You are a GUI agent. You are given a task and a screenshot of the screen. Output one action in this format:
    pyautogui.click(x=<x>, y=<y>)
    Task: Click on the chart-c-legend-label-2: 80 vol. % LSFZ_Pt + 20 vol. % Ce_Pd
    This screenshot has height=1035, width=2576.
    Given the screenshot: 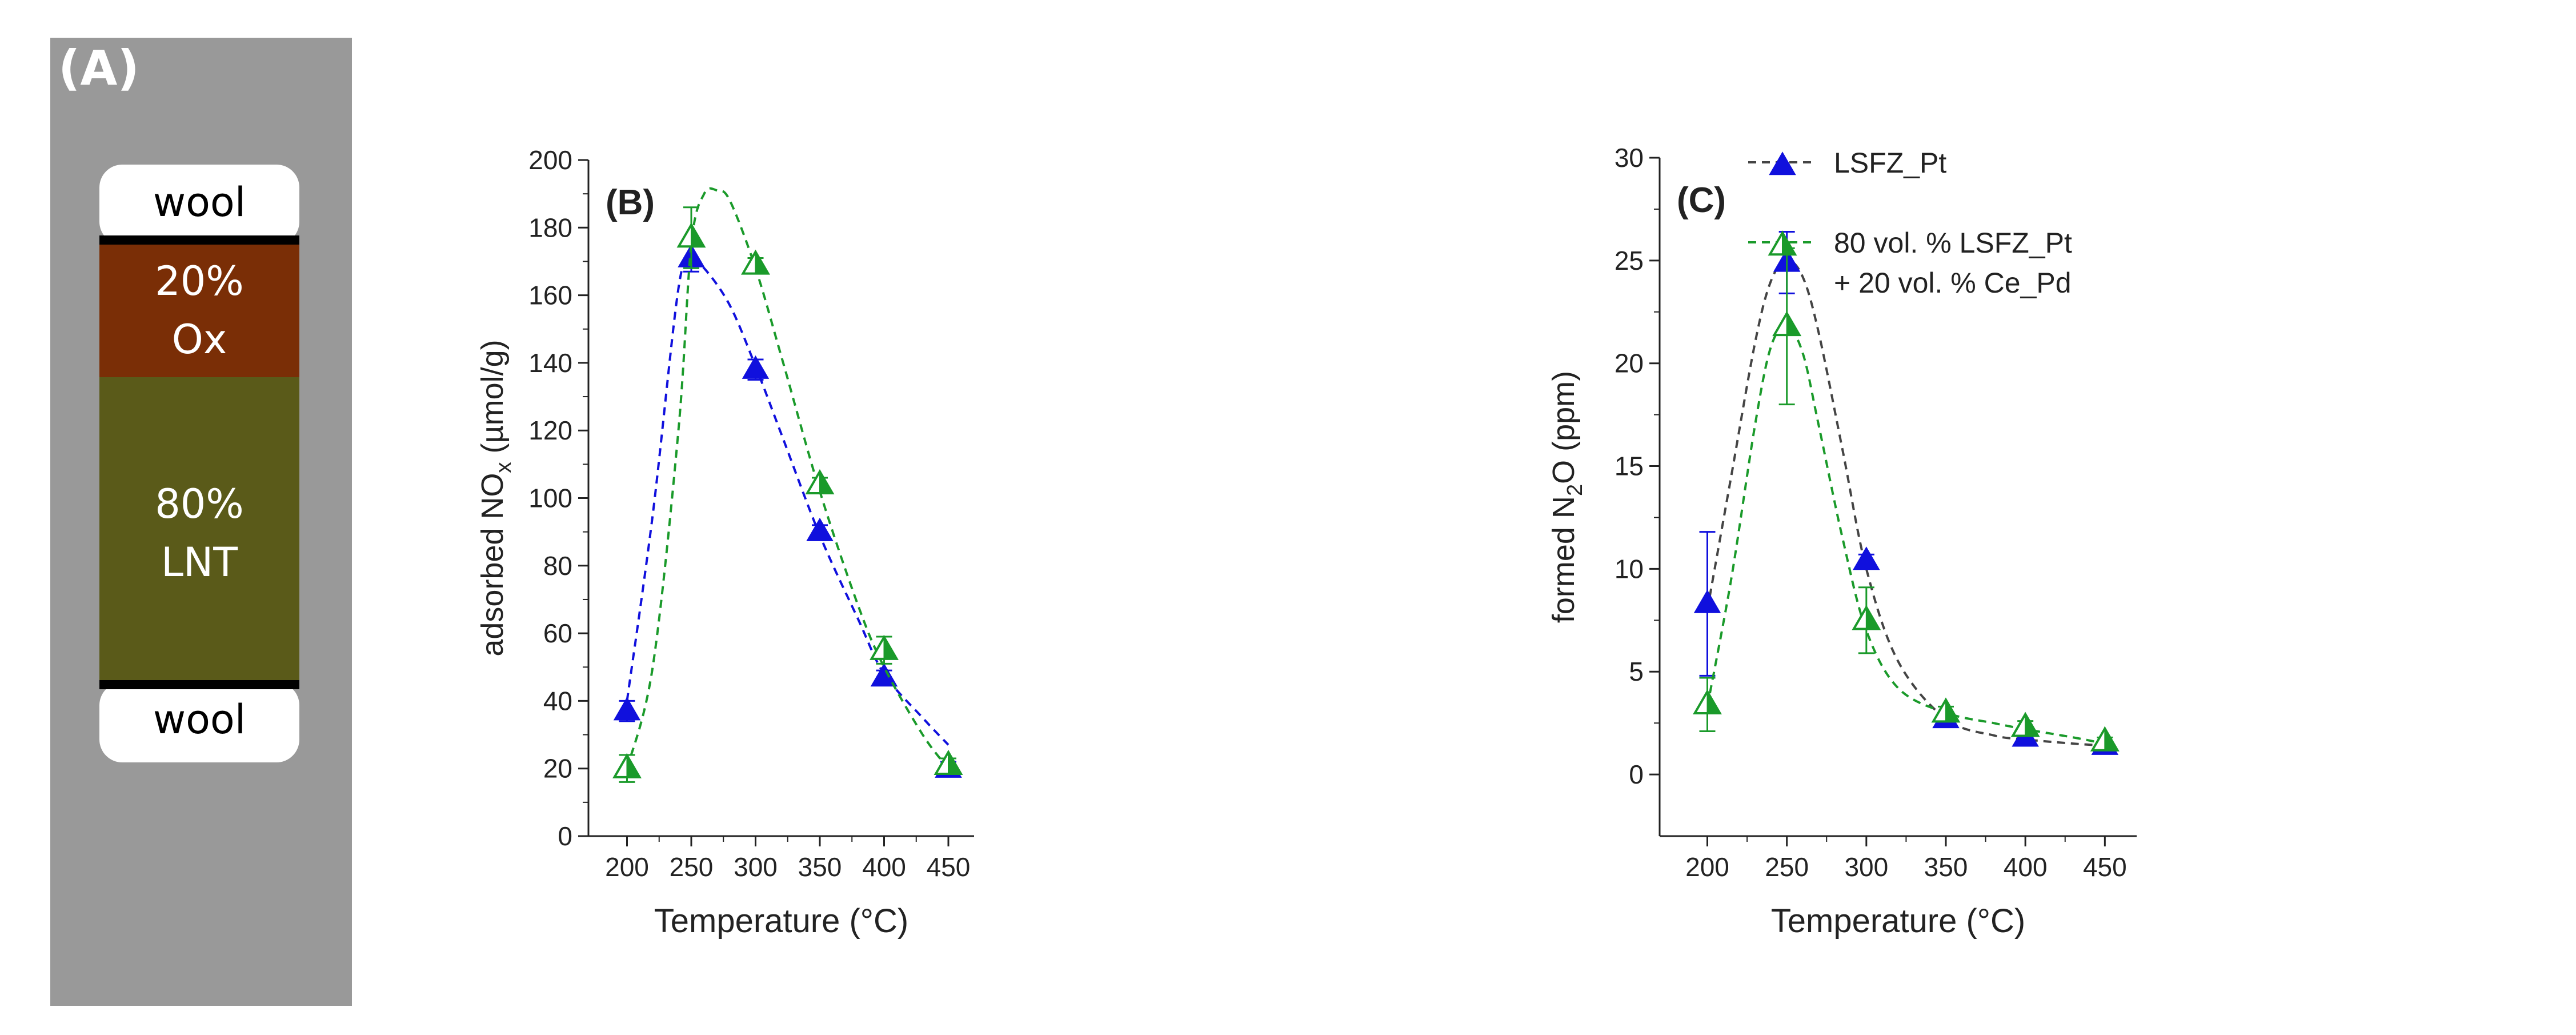 What is the action you would take?
    pyautogui.click(x=1953, y=263)
    